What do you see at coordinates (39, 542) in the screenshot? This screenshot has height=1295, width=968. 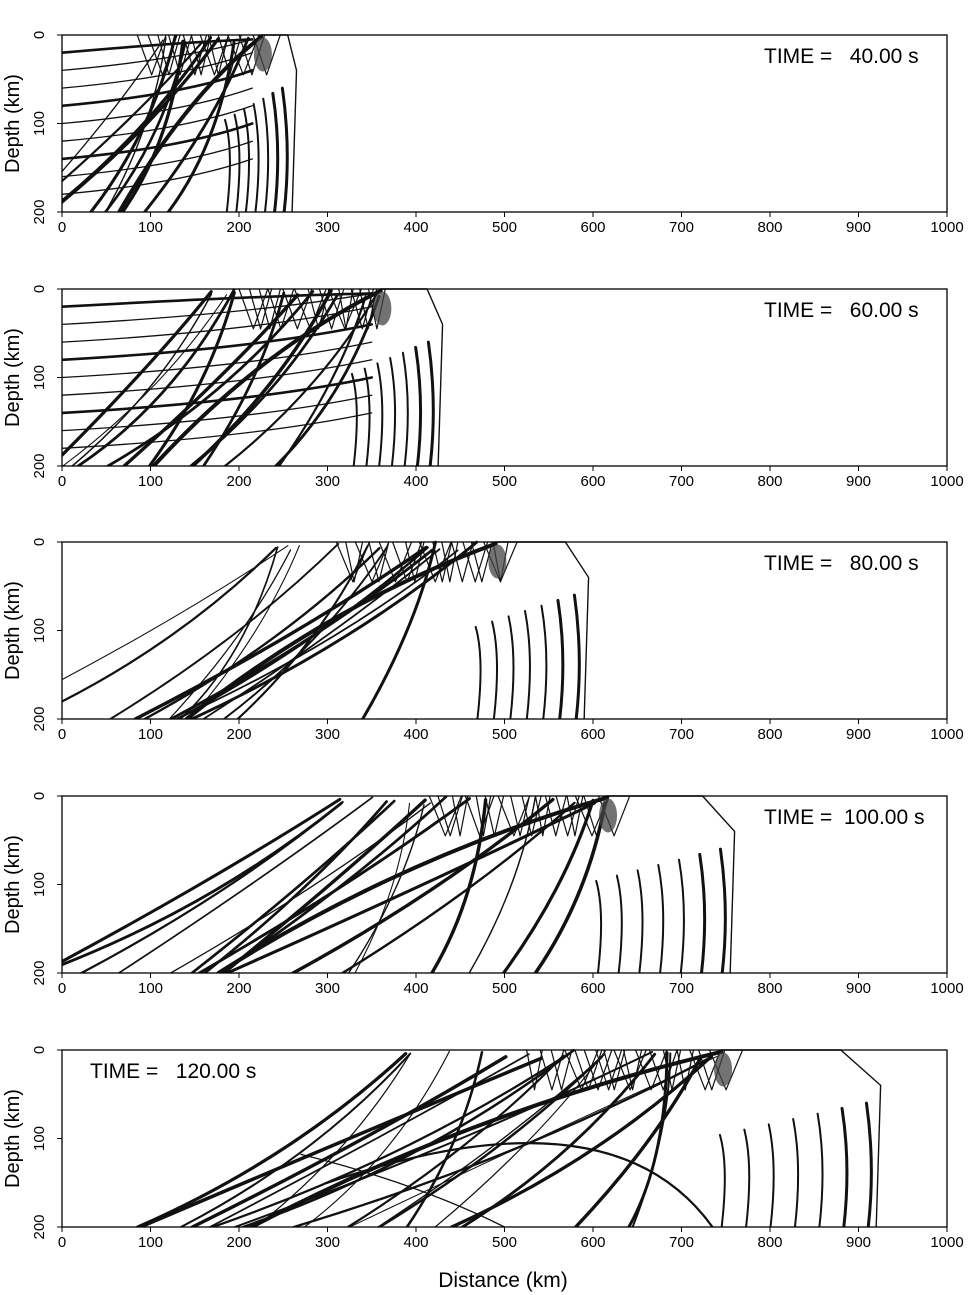 I see `y-tick-label: 0` at bounding box center [39, 542].